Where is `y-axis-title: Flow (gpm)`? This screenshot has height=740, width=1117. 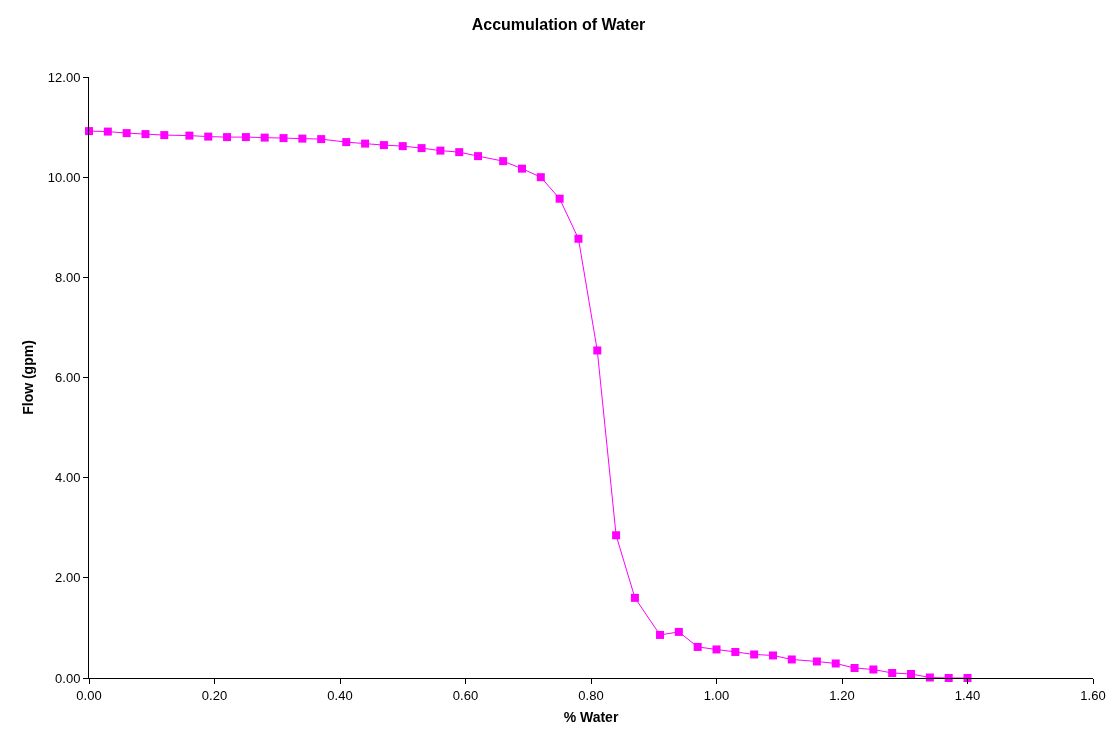
y-axis-title: Flow (gpm) is located at coordinates (28, 377).